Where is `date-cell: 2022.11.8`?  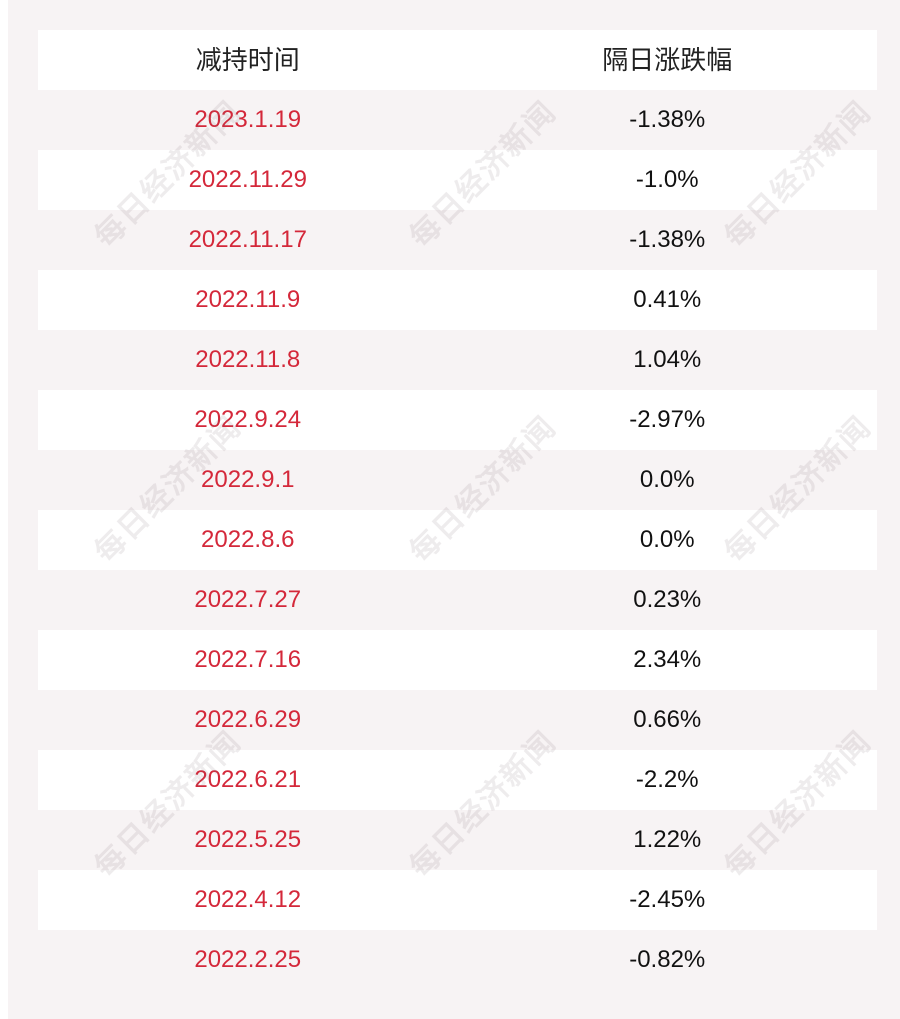
date-cell: 2022.11.8 is located at coordinates (248, 359).